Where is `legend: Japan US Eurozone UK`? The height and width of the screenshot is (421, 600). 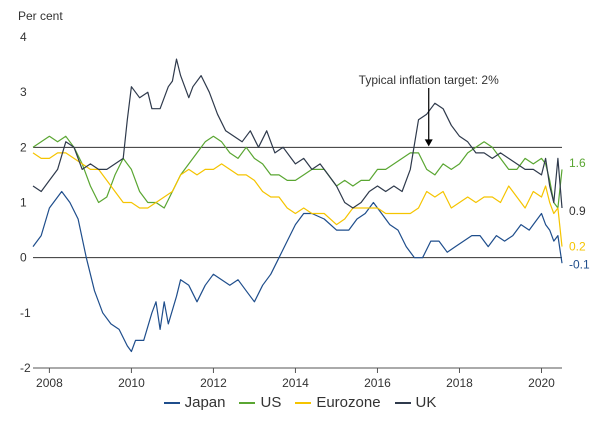 legend: Japan US Eurozone UK is located at coordinates (300, 402).